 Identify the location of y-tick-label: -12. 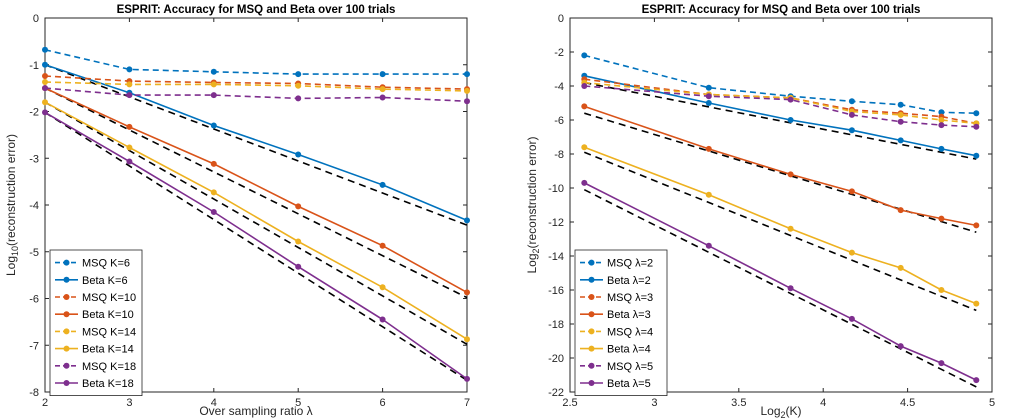
(556, 223).